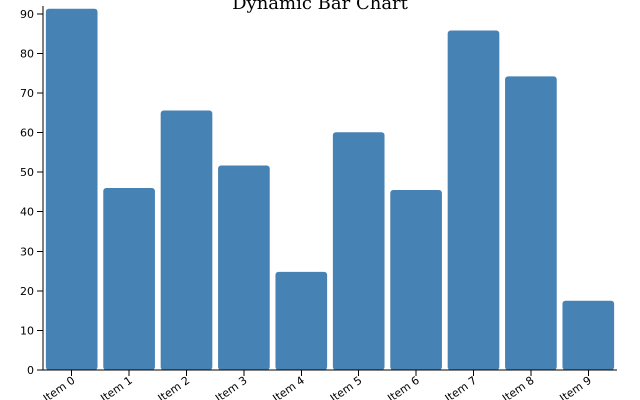  What do you see at coordinates (403, 387) in the screenshot?
I see `x-tick-label-6: Item 6` at bounding box center [403, 387].